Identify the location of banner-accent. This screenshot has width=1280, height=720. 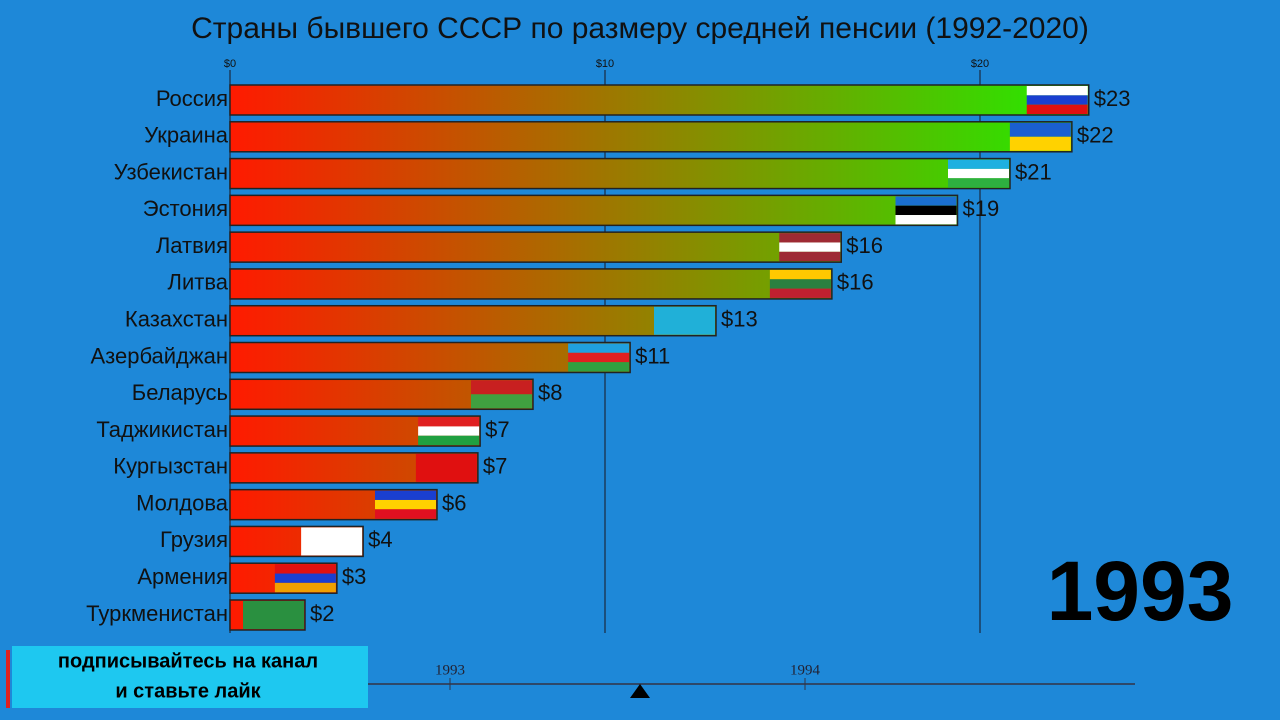
(8, 679).